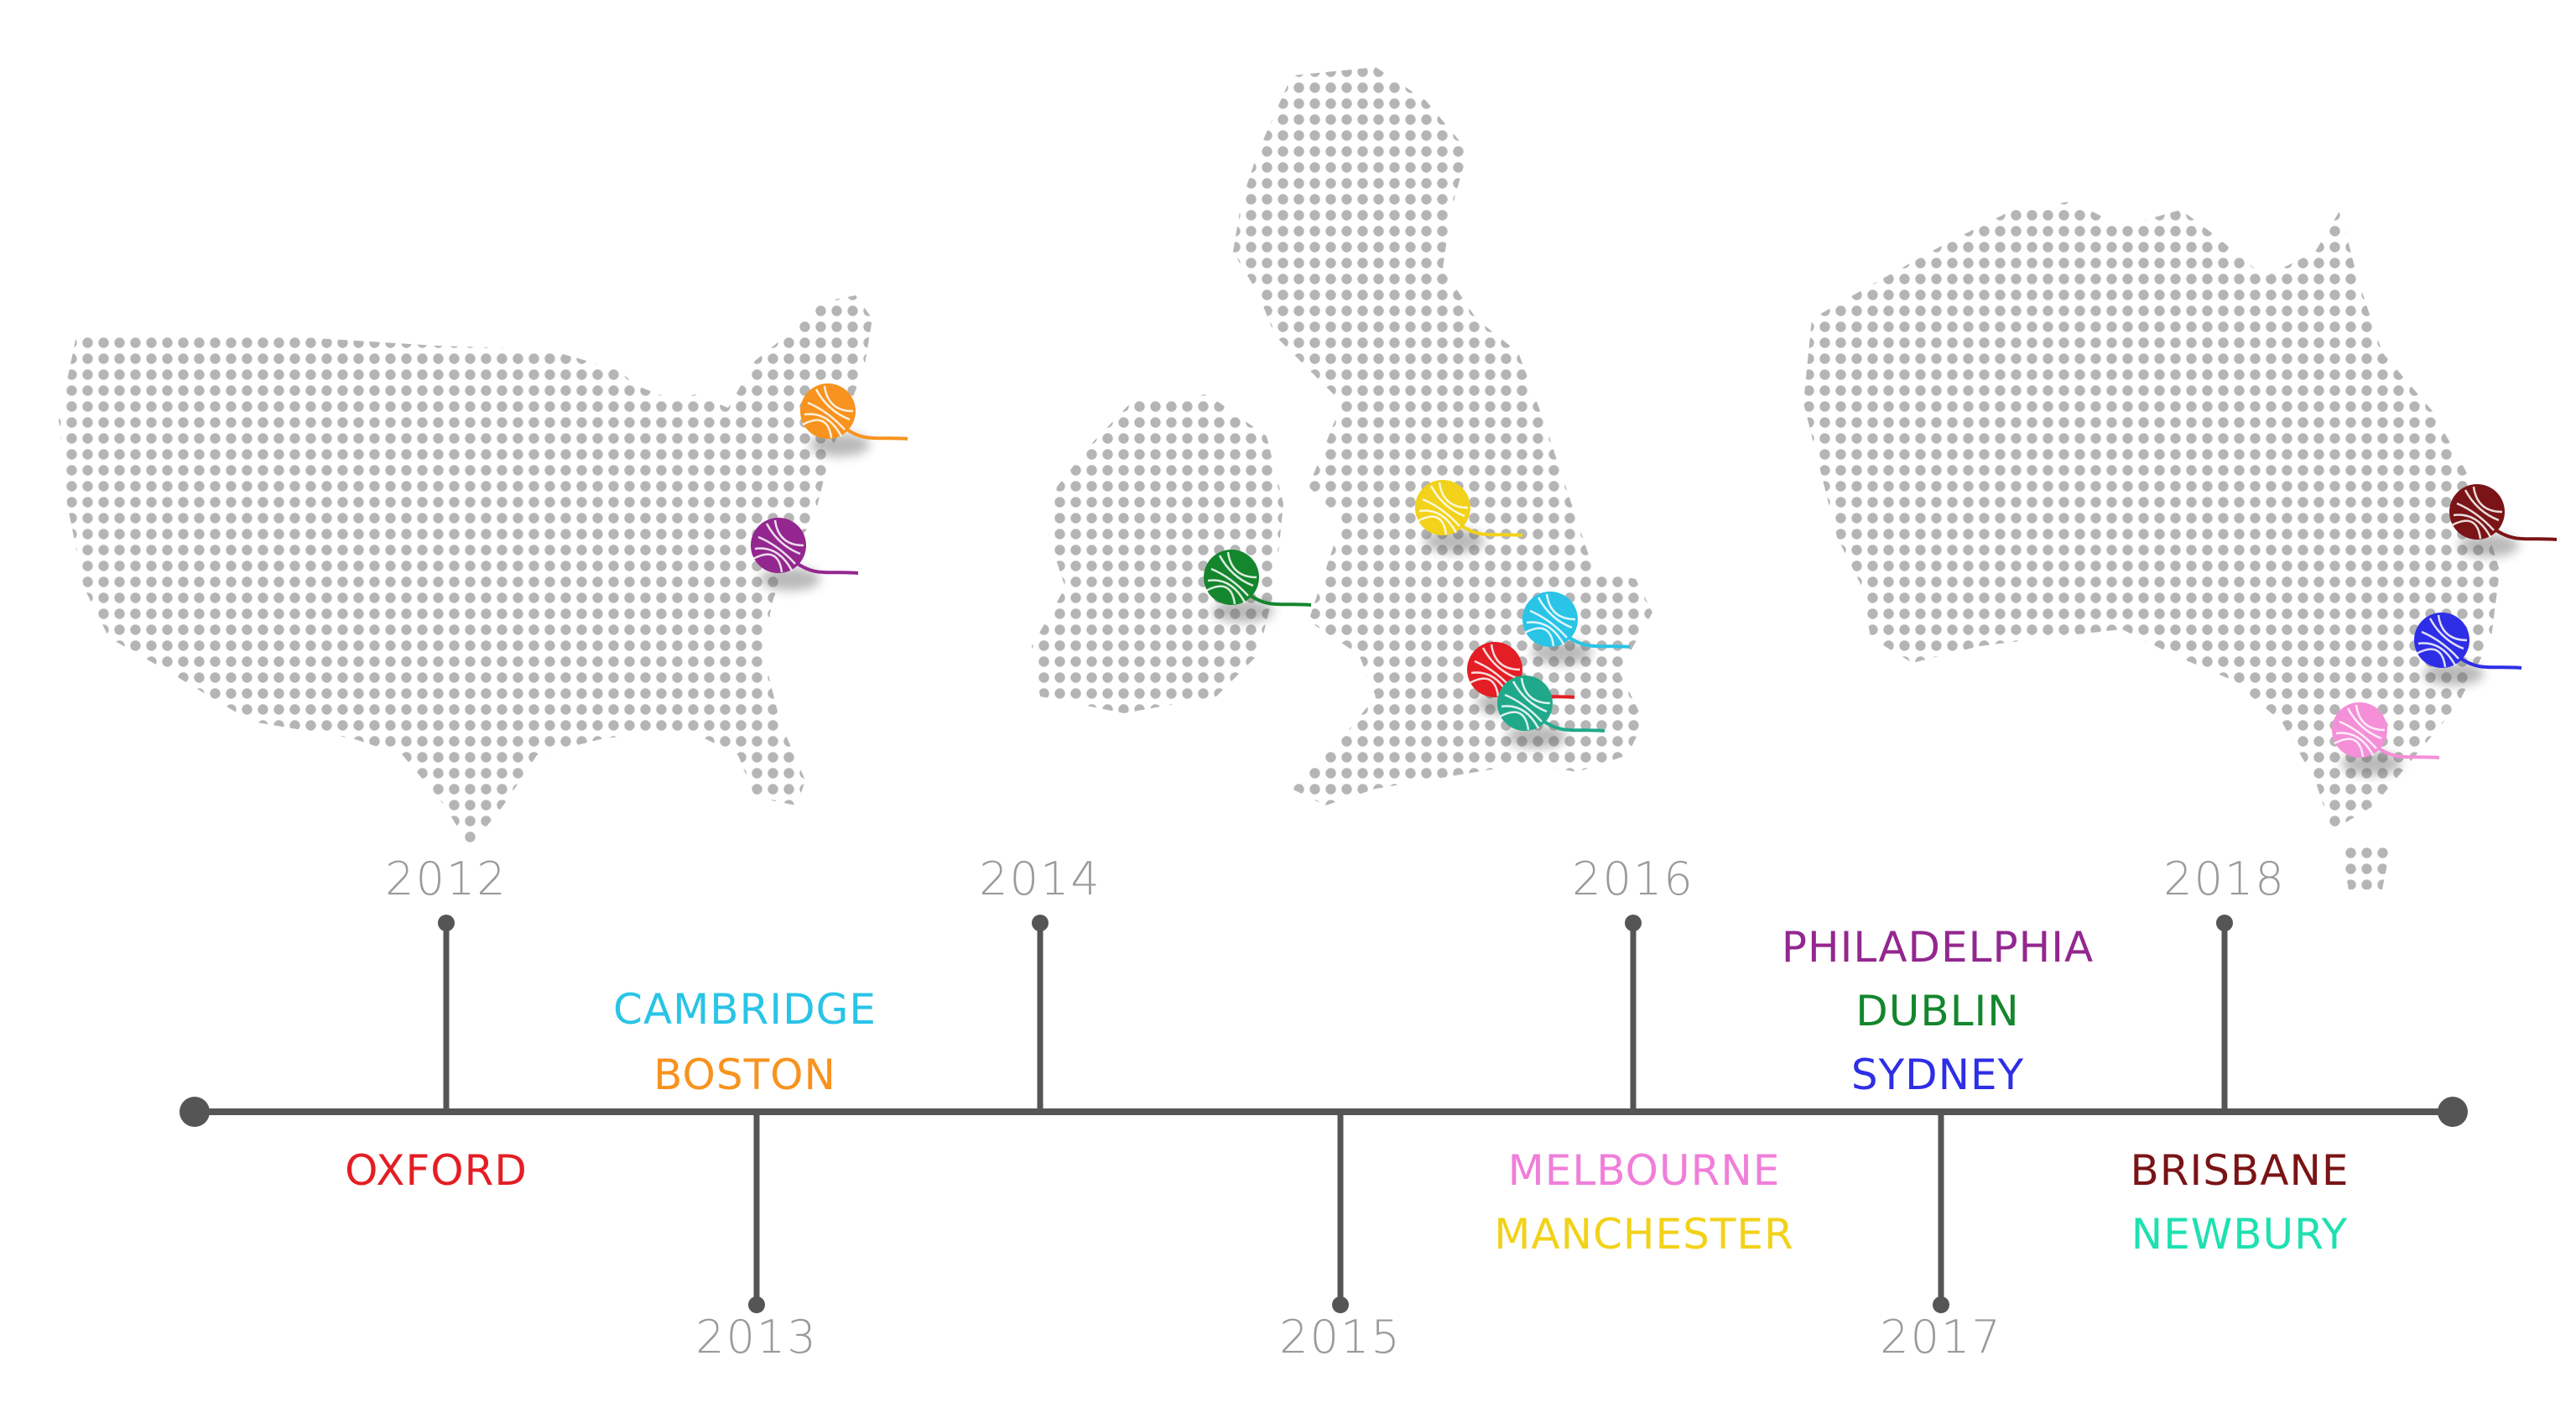 The height and width of the screenshot is (1408, 2576). What do you see at coordinates (1157, 553) in the screenshot?
I see `ireland-map` at bounding box center [1157, 553].